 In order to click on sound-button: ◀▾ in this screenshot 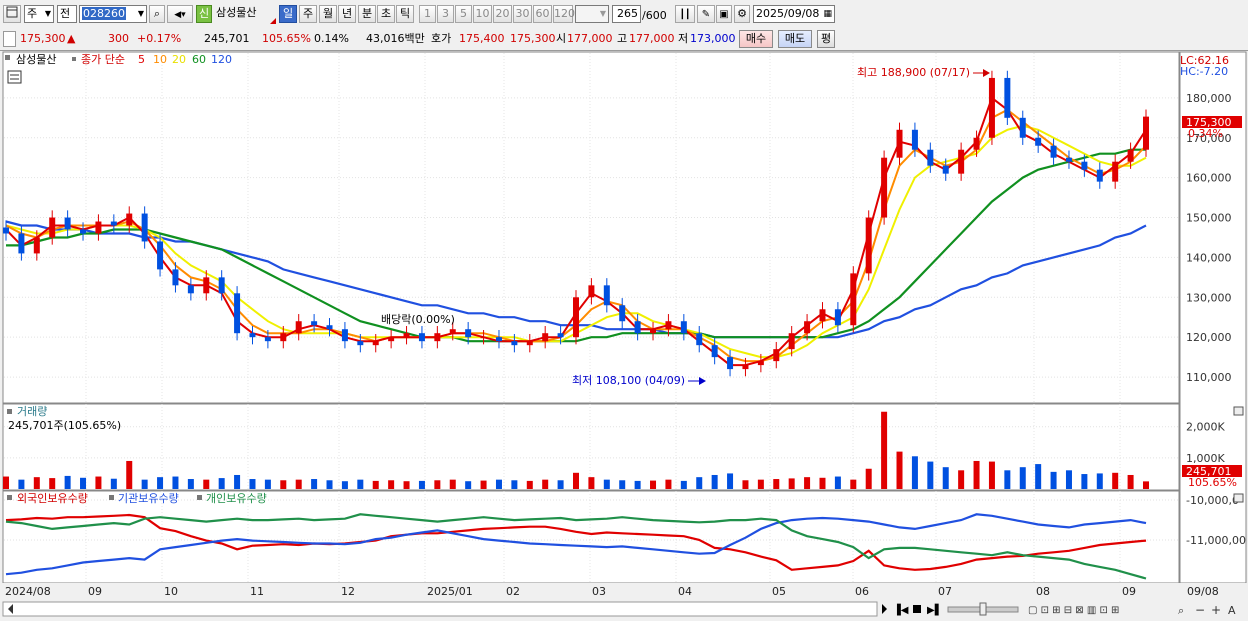, I will do `click(180, 14)`.